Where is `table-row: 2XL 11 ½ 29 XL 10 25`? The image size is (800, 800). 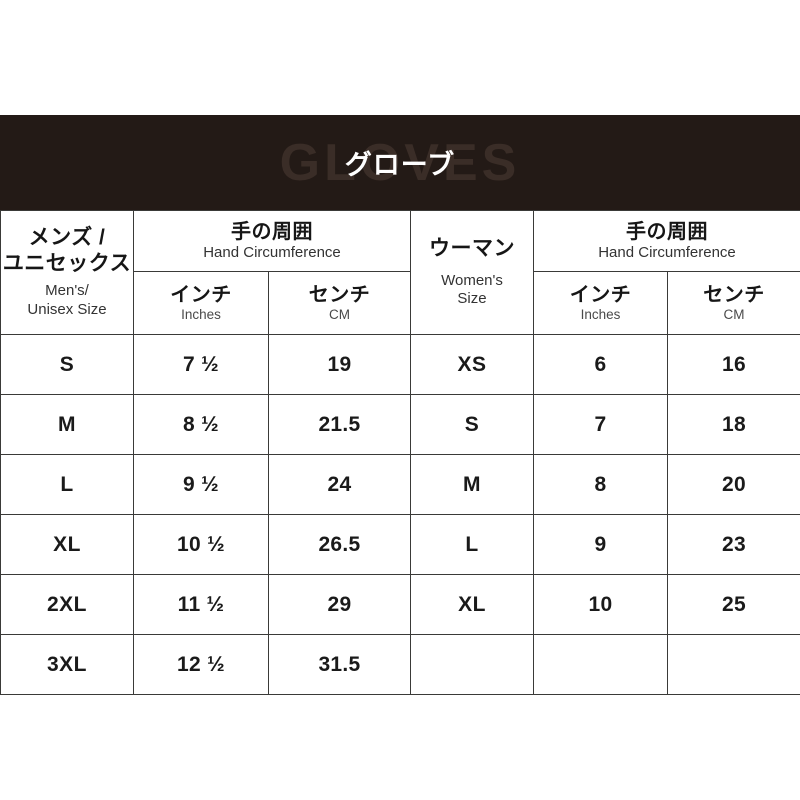
table-row: 2XL 11 ½ 29 XL 10 25 is located at coordinates (400, 604).